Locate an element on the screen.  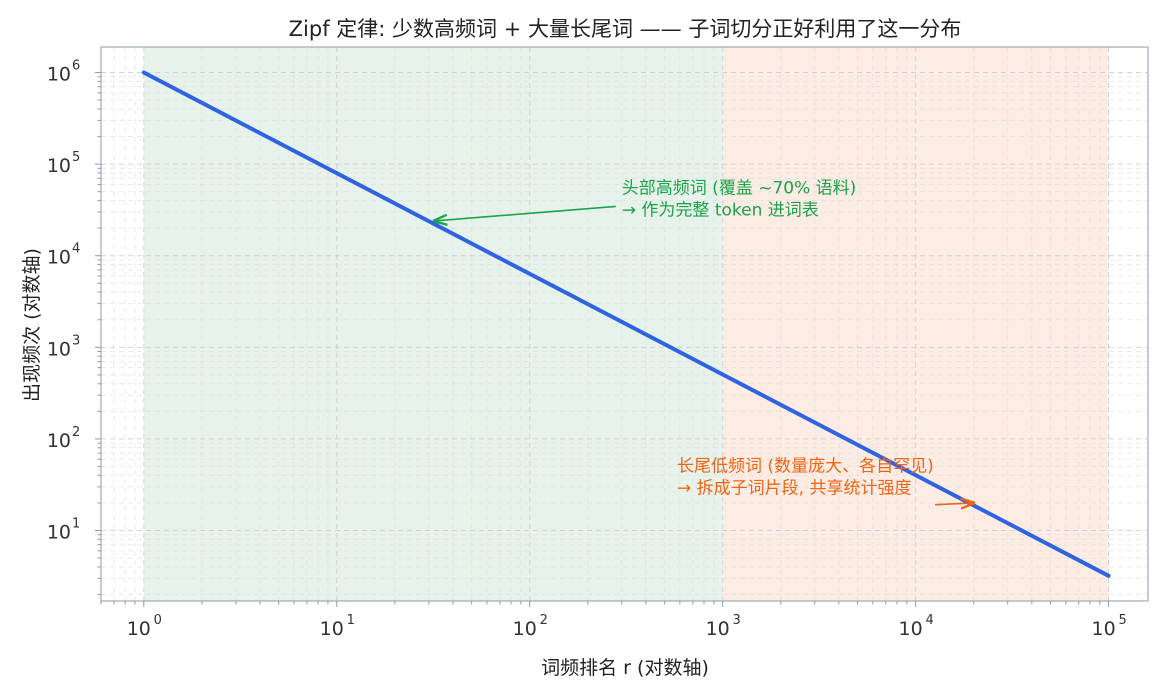
x-tick-label-3: 10 is located at coordinates (718, 629).